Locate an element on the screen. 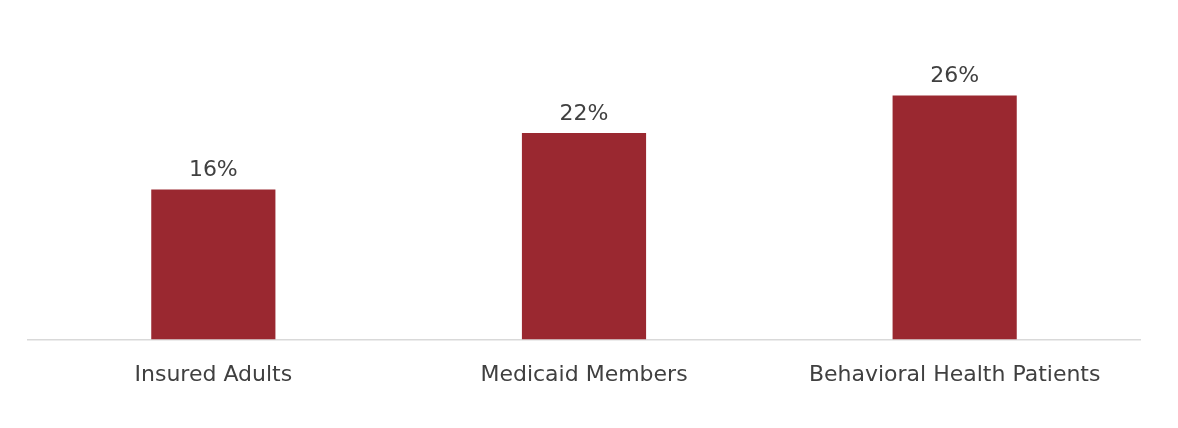 The width and height of the screenshot is (1178, 428). data-label: 16% is located at coordinates (213, 169).